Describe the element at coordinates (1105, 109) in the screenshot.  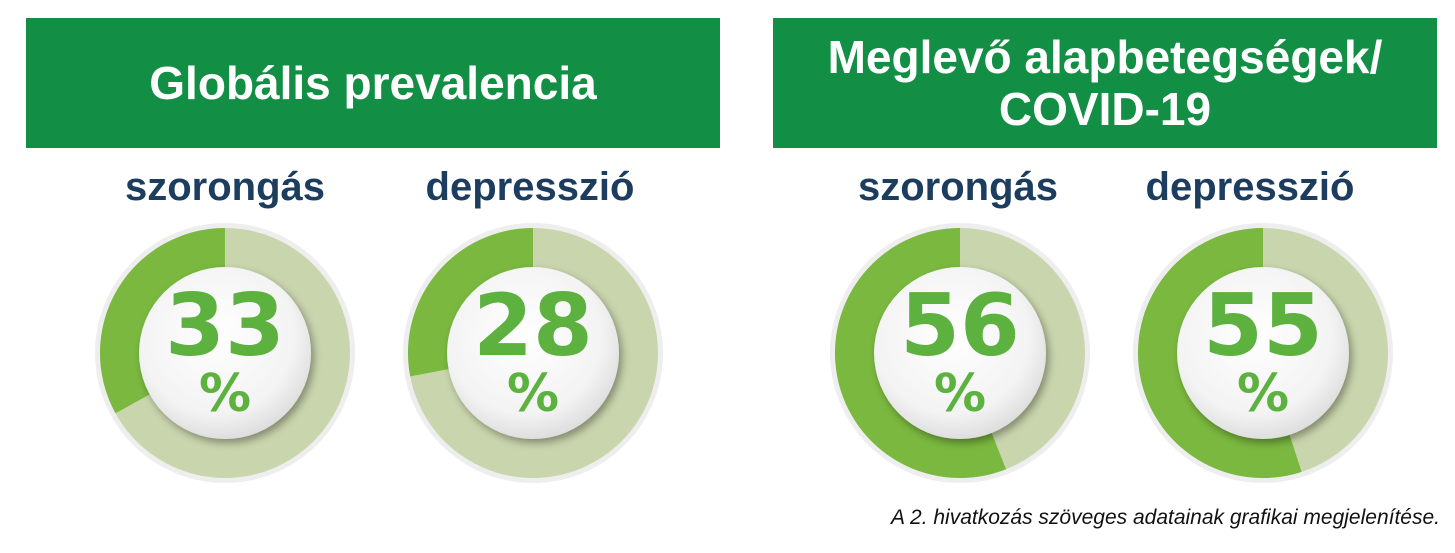
I see `panel-2-title-line-2: COVID-19` at that location.